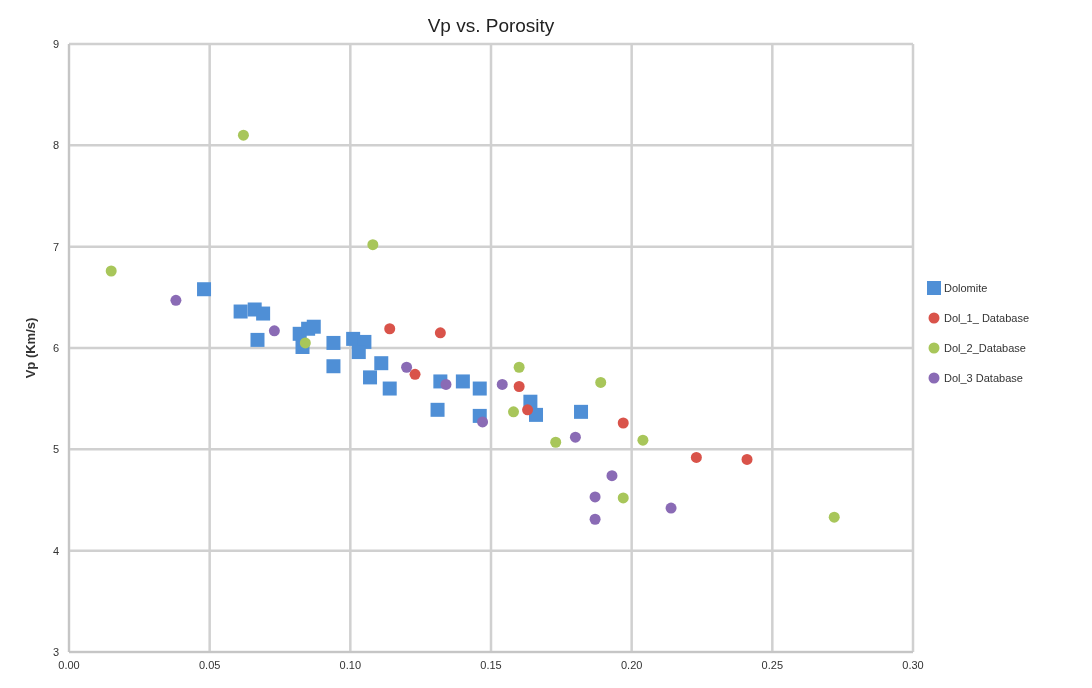 The width and height of the screenshot is (1092, 688). Describe the element at coordinates (69, 665) in the screenshot. I see `x-tick-label: 0.00` at that location.